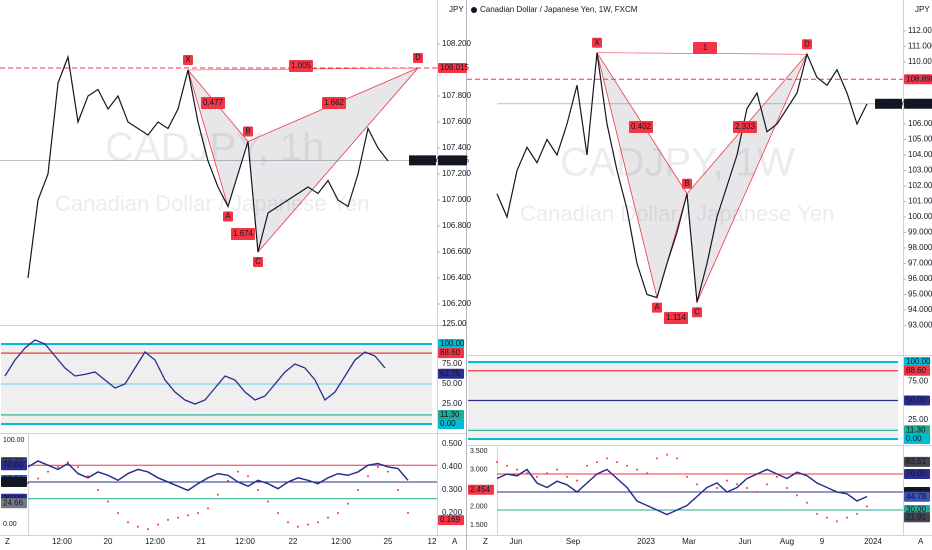 The image size is (932, 550). What do you see at coordinates (822, 541) in the screenshot?
I see `time-tick-label: 9` at bounding box center [822, 541].